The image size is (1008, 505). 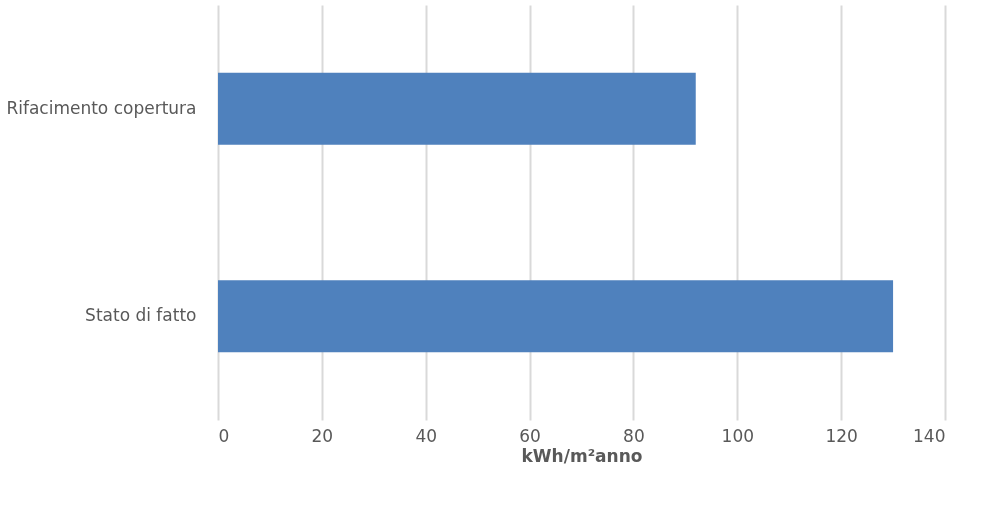 What do you see at coordinates (322, 435) in the screenshot?
I see `x-tick-label: 20` at bounding box center [322, 435].